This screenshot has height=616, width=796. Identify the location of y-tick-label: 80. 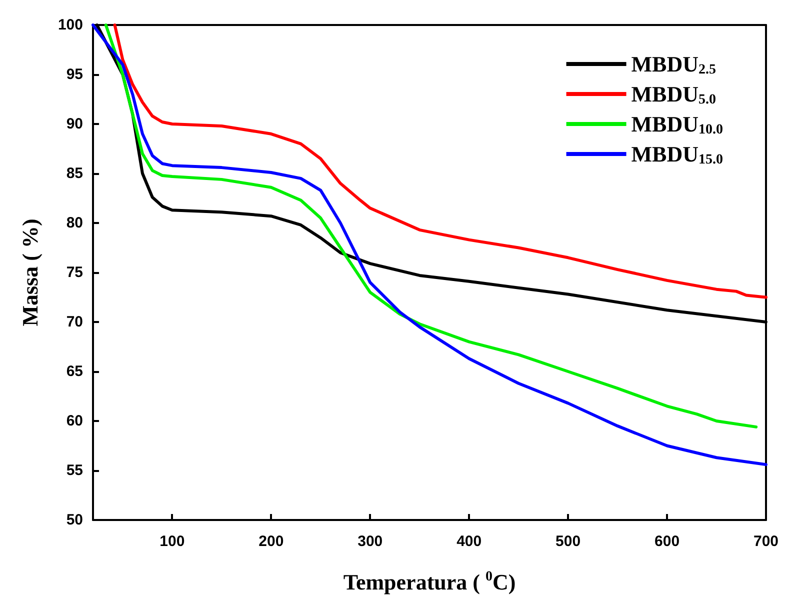
(74, 223).